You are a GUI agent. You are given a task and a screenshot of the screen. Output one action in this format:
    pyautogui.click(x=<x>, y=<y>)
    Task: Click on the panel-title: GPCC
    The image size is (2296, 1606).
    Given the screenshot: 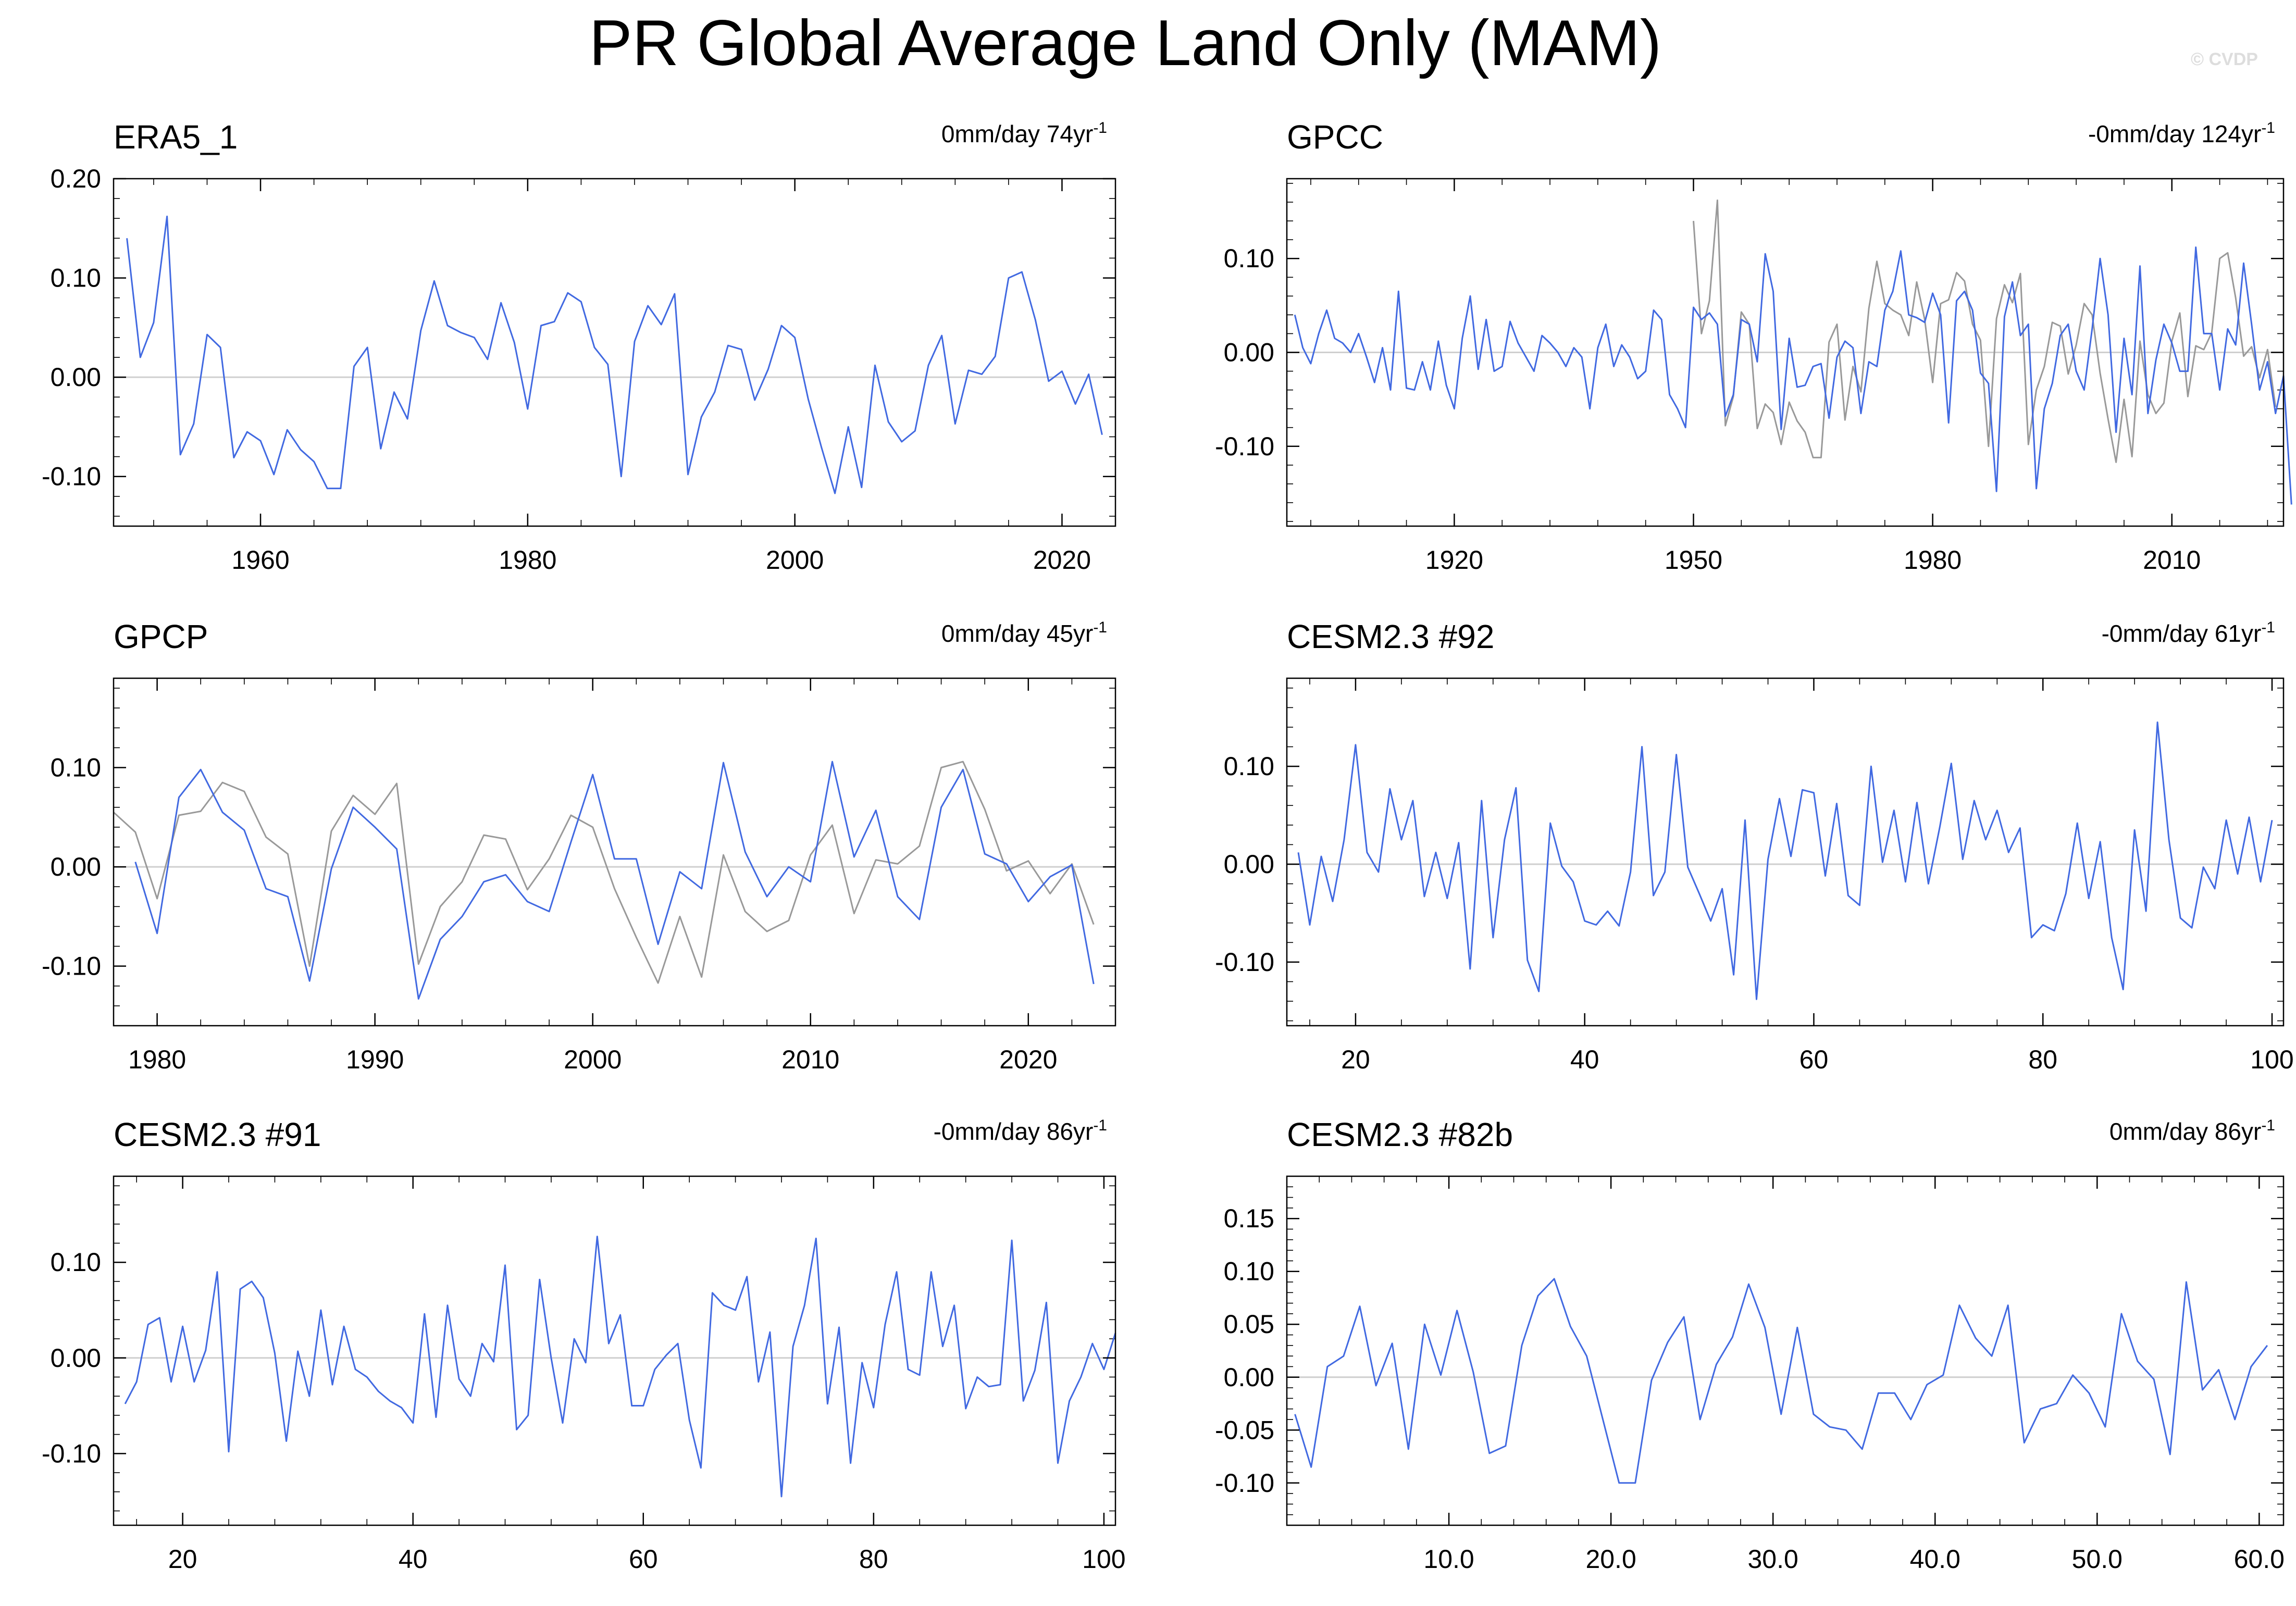 What is the action you would take?
    pyautogui.click(x=1335, y=137)
    